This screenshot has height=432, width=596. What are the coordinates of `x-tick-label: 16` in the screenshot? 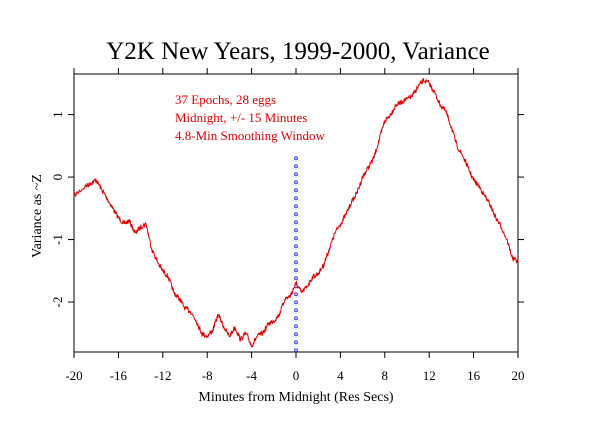 It's located at (474, 375).